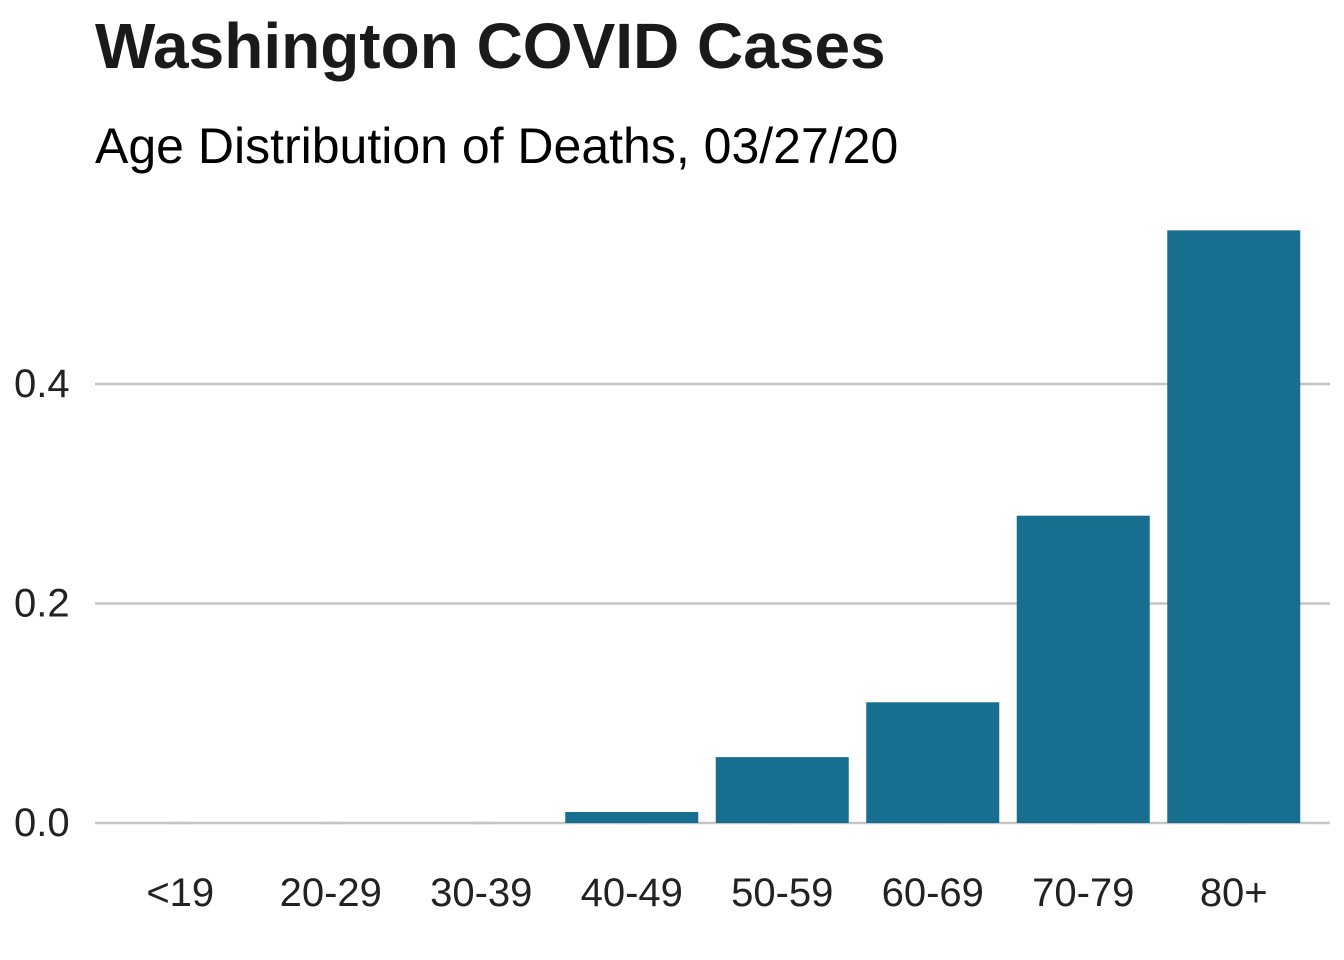 The image size is (1344, 960). Describe the element at coordinates (42, 823) in the screenshot. I see `y-tick-label: 0.0` at that location.